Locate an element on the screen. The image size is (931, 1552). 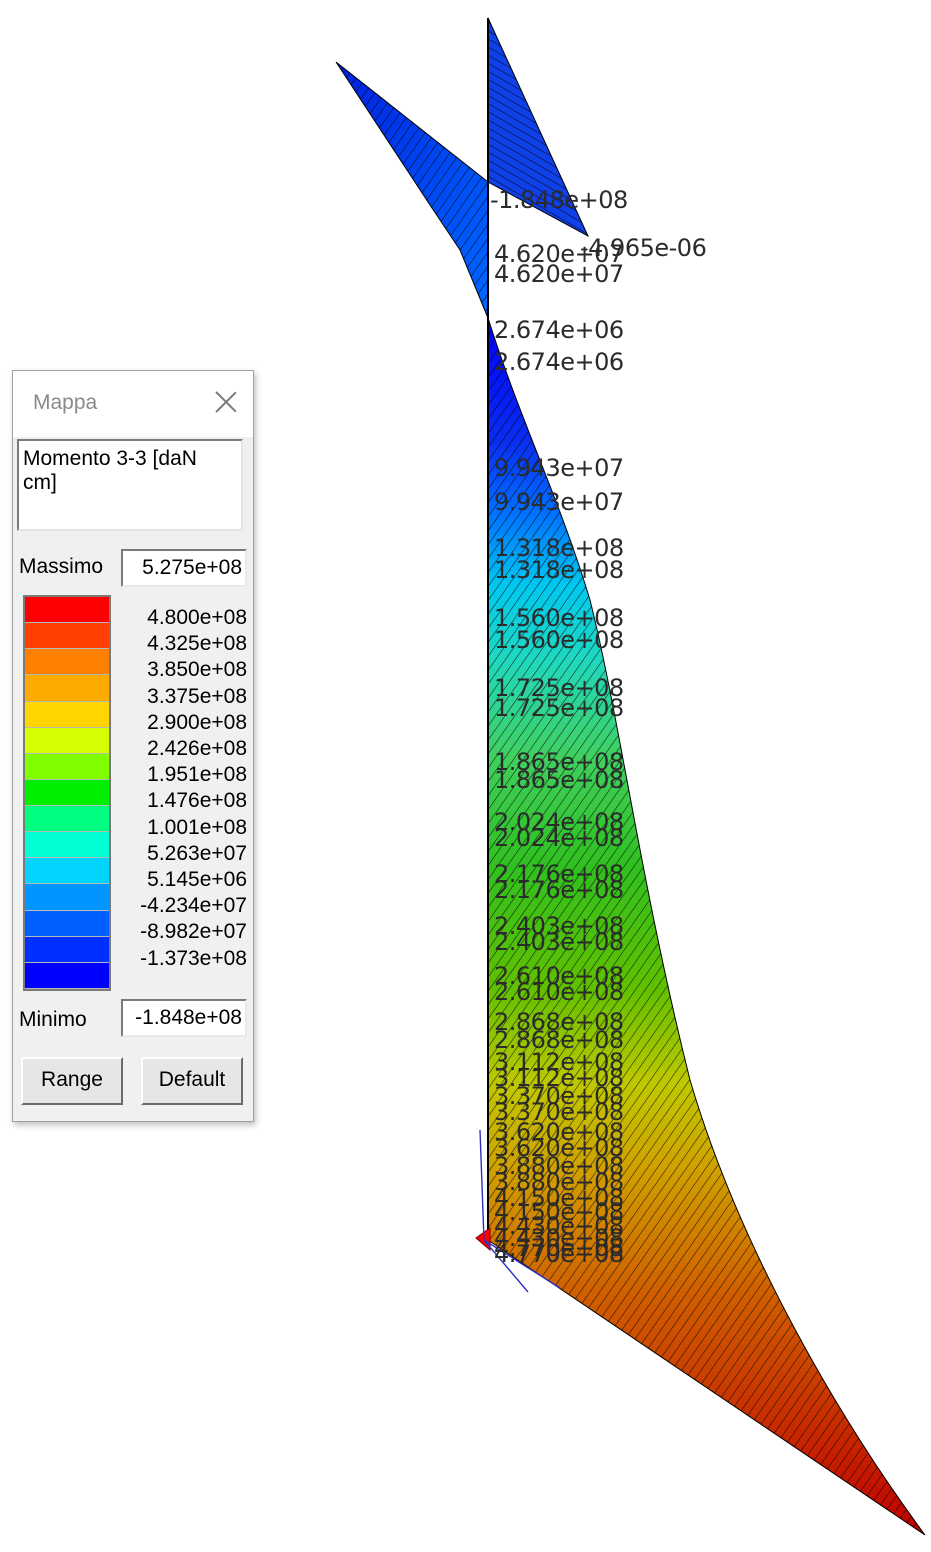
quantity-field: Momento 3-3 [daN cm] is located at coordinates (130, 485).